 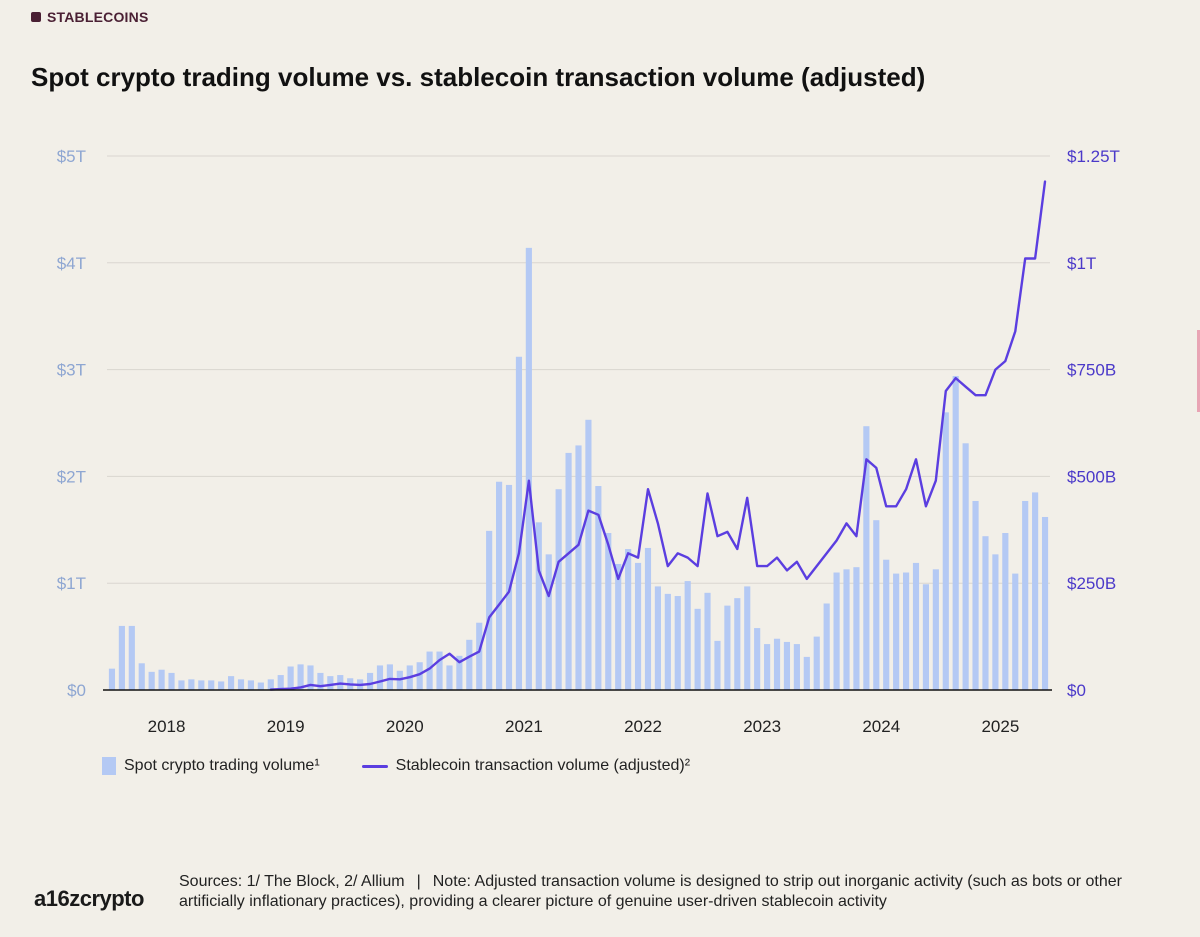 What do you see at coordinates (1091, 476) in the screenshot?
I see `right-tick-label: $500B` at bounding box center [1091, 476].